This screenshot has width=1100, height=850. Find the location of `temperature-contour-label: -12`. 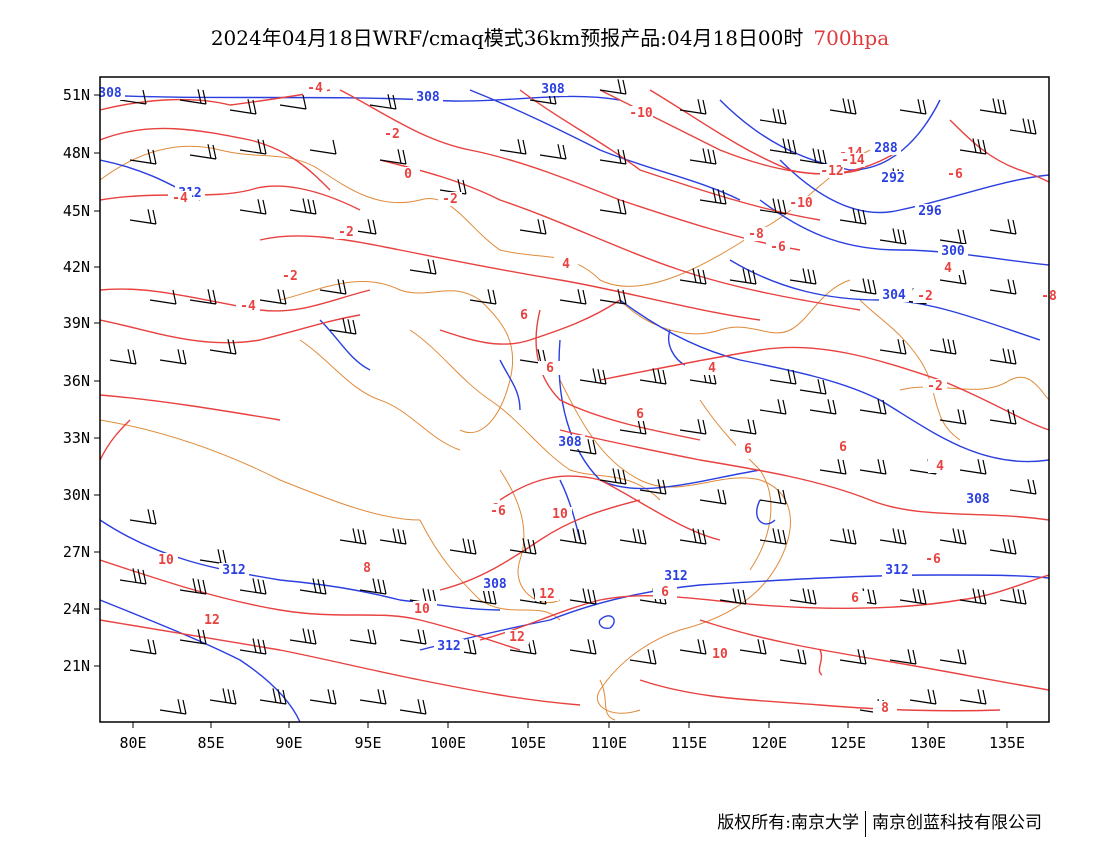

temperature-contour-label: -12 is located at coordinates (831, 171).